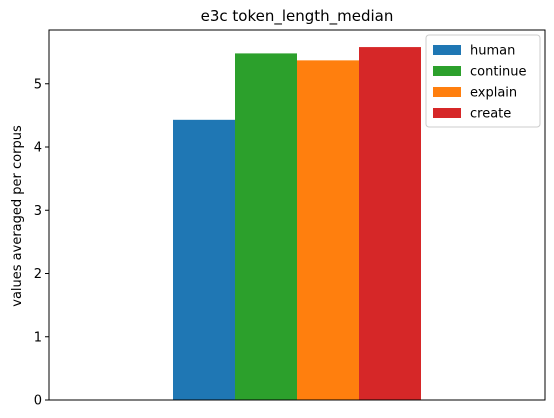 The height and width of the screenshot is (418, 554). I want to click on legend-swatch-human, so click(447, 50).